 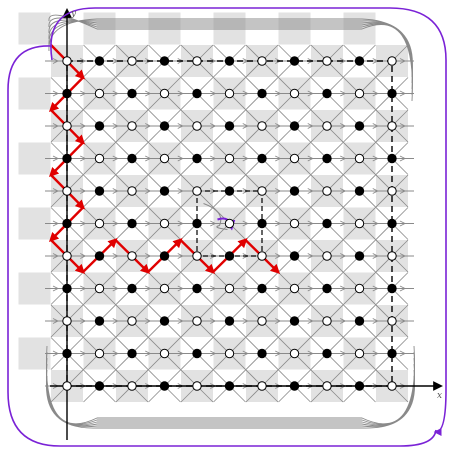 I want to click on wrap-curve-bottom, so click(x=230, y=385).